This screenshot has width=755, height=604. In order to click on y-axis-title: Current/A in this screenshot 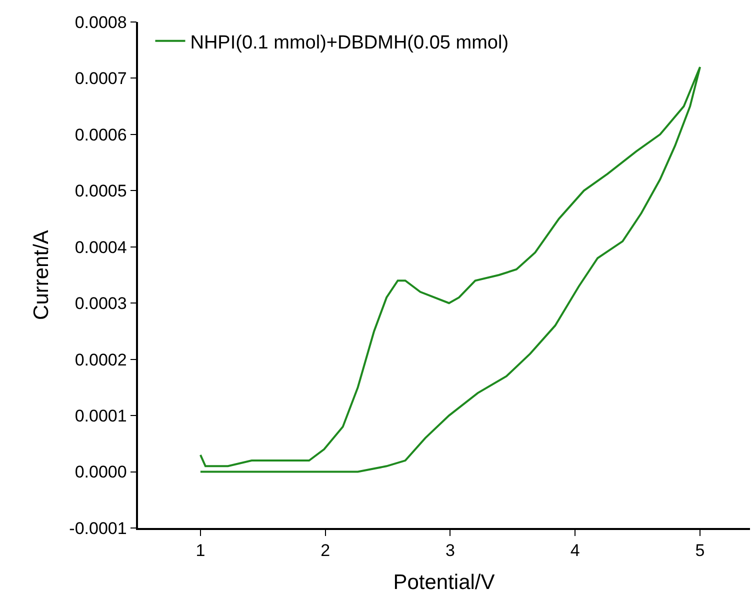, I will do `click(41, 275)`.